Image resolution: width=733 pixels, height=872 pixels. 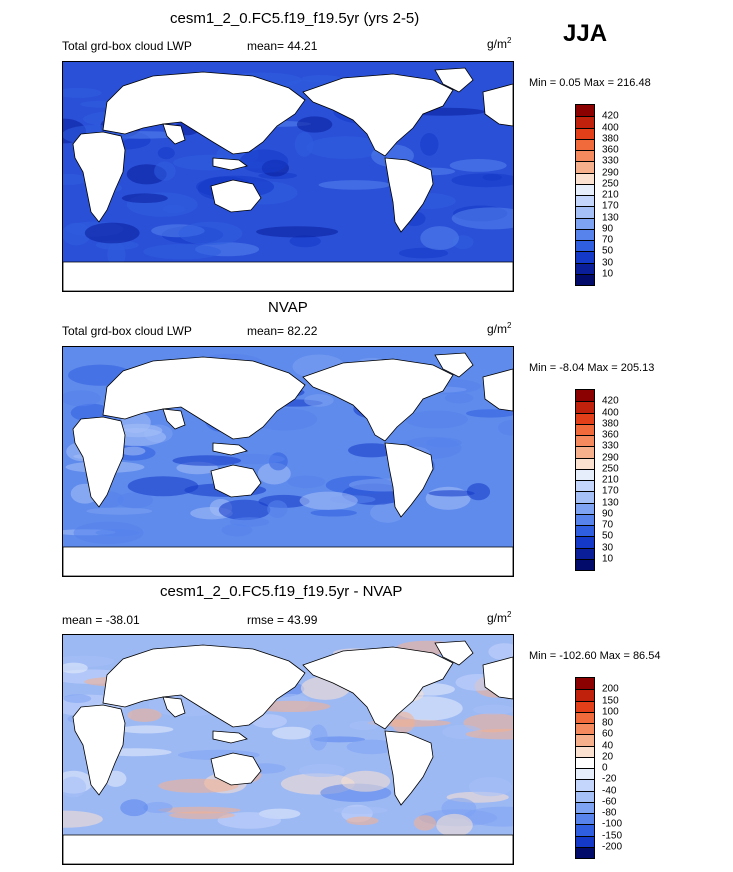 I want to click on colorbar-tick-label: 210, so click(x=610, y=195).